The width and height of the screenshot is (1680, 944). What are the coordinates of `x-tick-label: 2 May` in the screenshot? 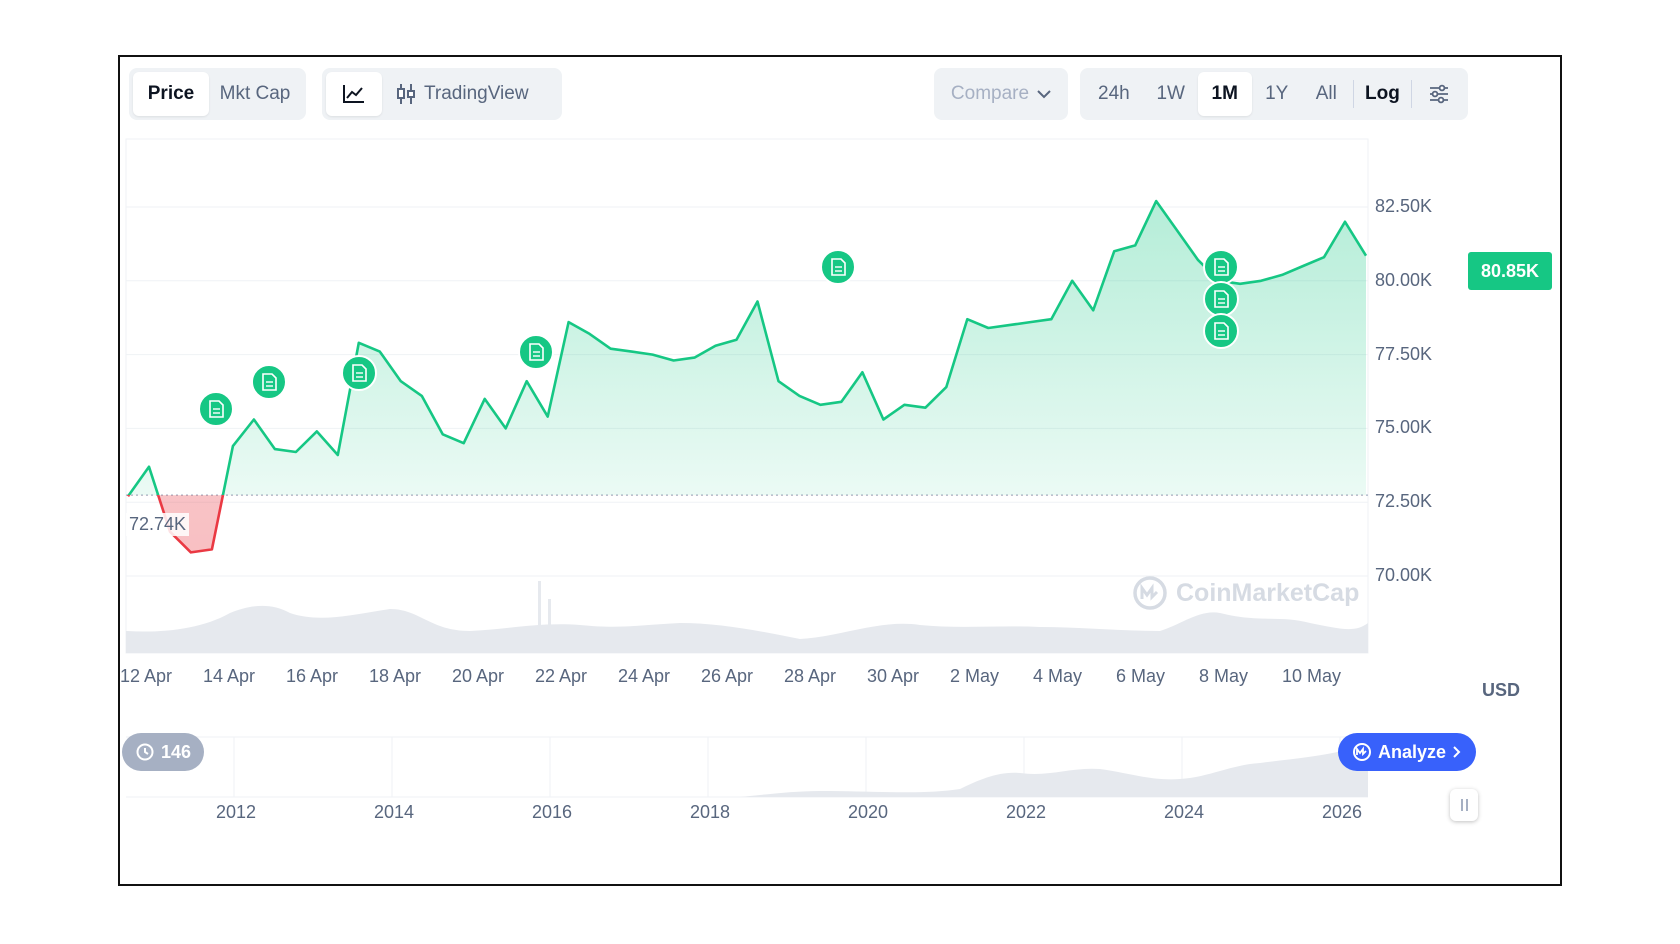 It's located at (975, 676).